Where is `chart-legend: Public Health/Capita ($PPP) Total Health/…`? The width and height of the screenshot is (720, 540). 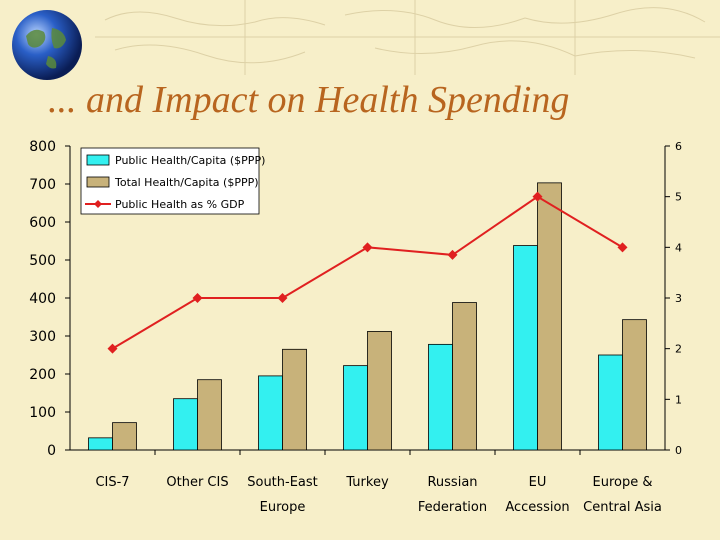 chart-legend: Public Health/Capita ($PPP) Total Health/… is located at coordinates (172, 181).